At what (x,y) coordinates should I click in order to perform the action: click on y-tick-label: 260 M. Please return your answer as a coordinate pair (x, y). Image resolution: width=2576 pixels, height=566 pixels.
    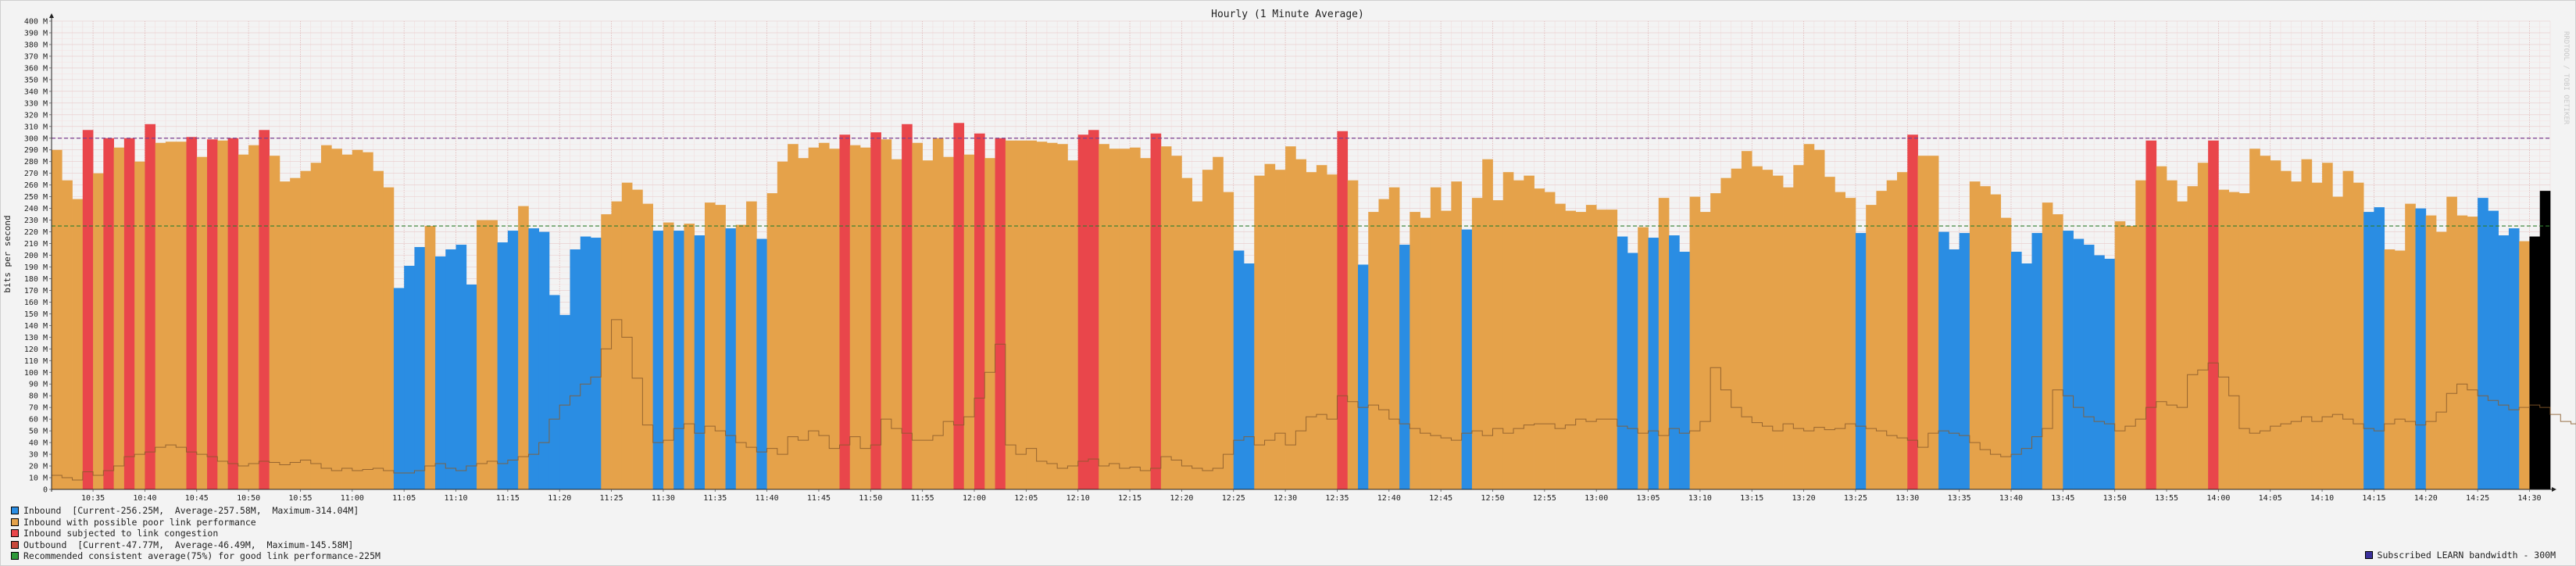
    Looking at the image, I should click on (36, 185).